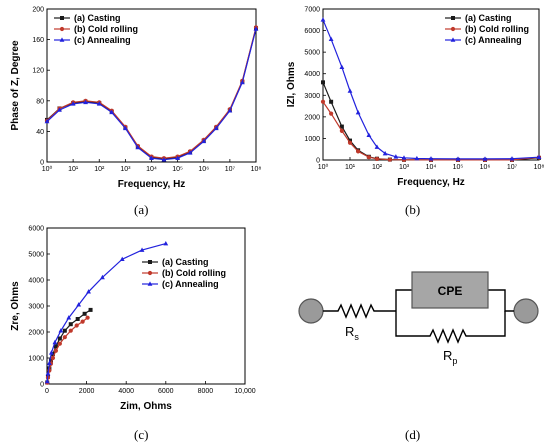 This screenshot has width=550, height=445. What do you see at coordinates (431, 182) in the screenshot?
I see `x-axis-title: Frequency, Hz` at bounding box center [431, 182].